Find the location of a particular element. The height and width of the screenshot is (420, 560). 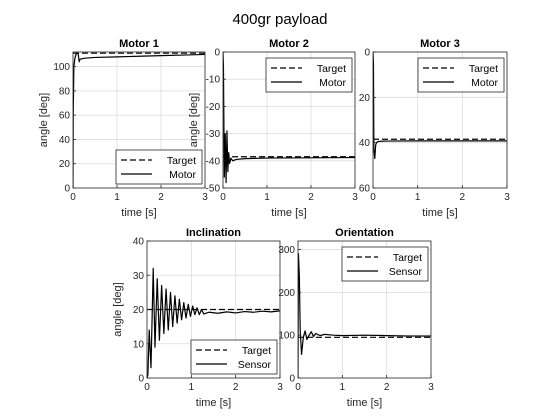

orientation-legend-box is located at coordinates (385, 264).